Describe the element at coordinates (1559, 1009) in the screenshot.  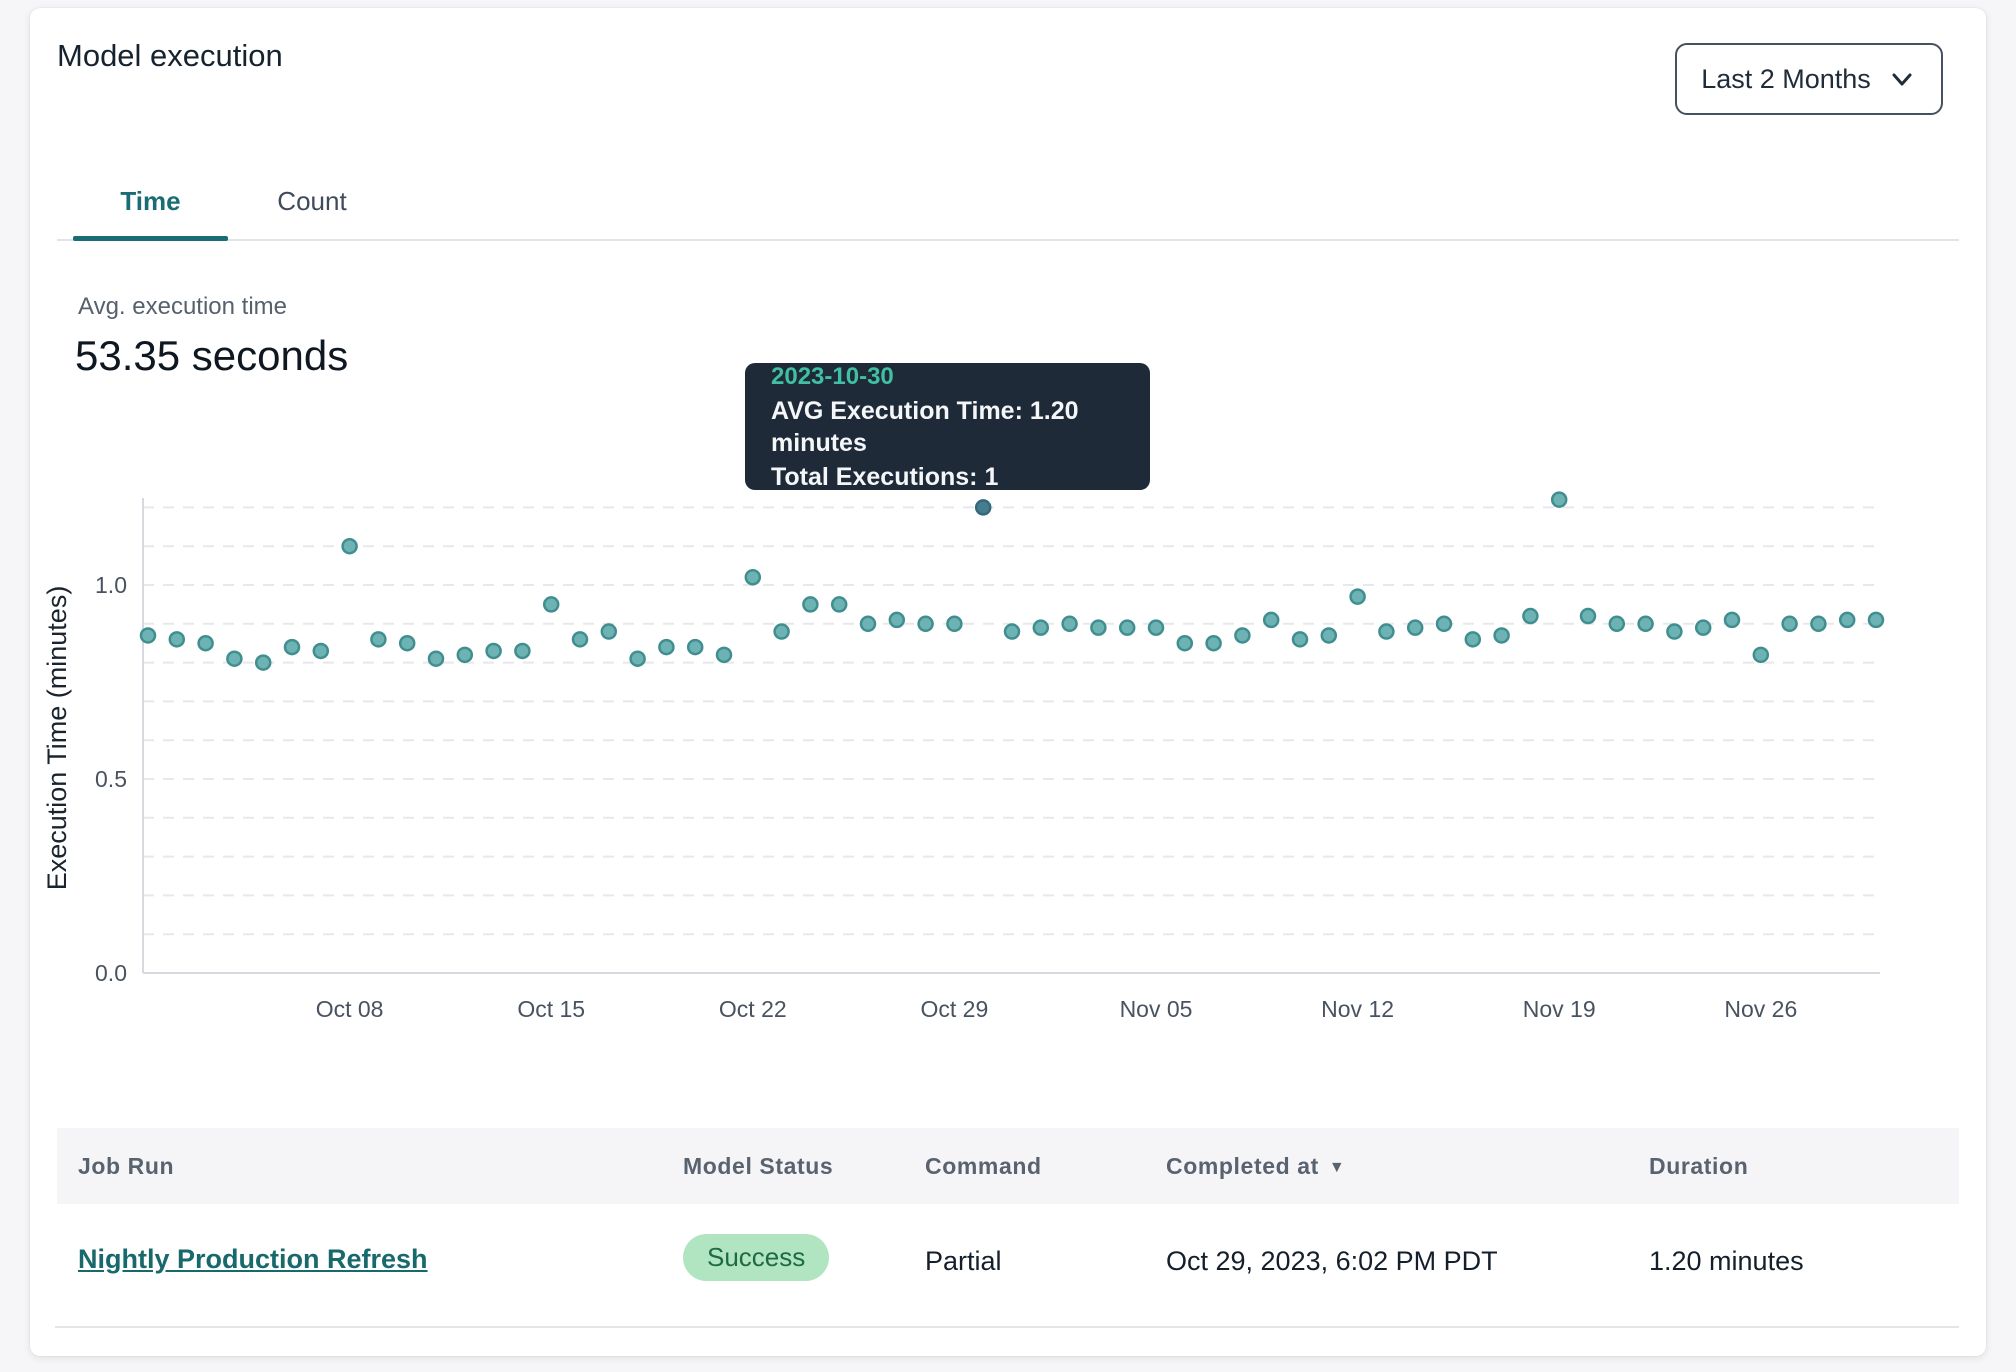
I see `svg-text: Nov 19` at that location.